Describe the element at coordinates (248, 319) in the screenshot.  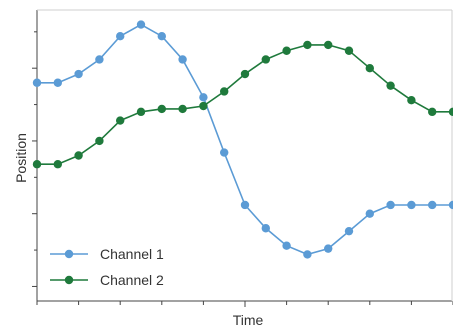
I see `x-axis-label: Time` at that location.